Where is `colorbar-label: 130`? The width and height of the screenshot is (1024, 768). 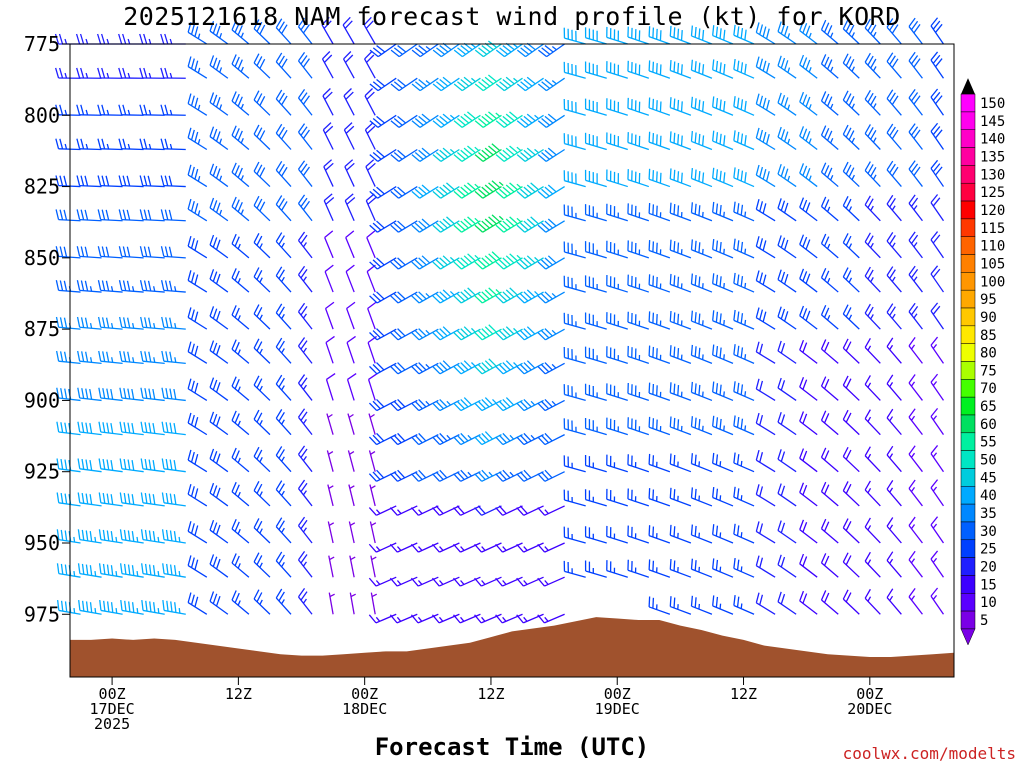 colorbar-label: 130 is located at coordinates (992, 175).